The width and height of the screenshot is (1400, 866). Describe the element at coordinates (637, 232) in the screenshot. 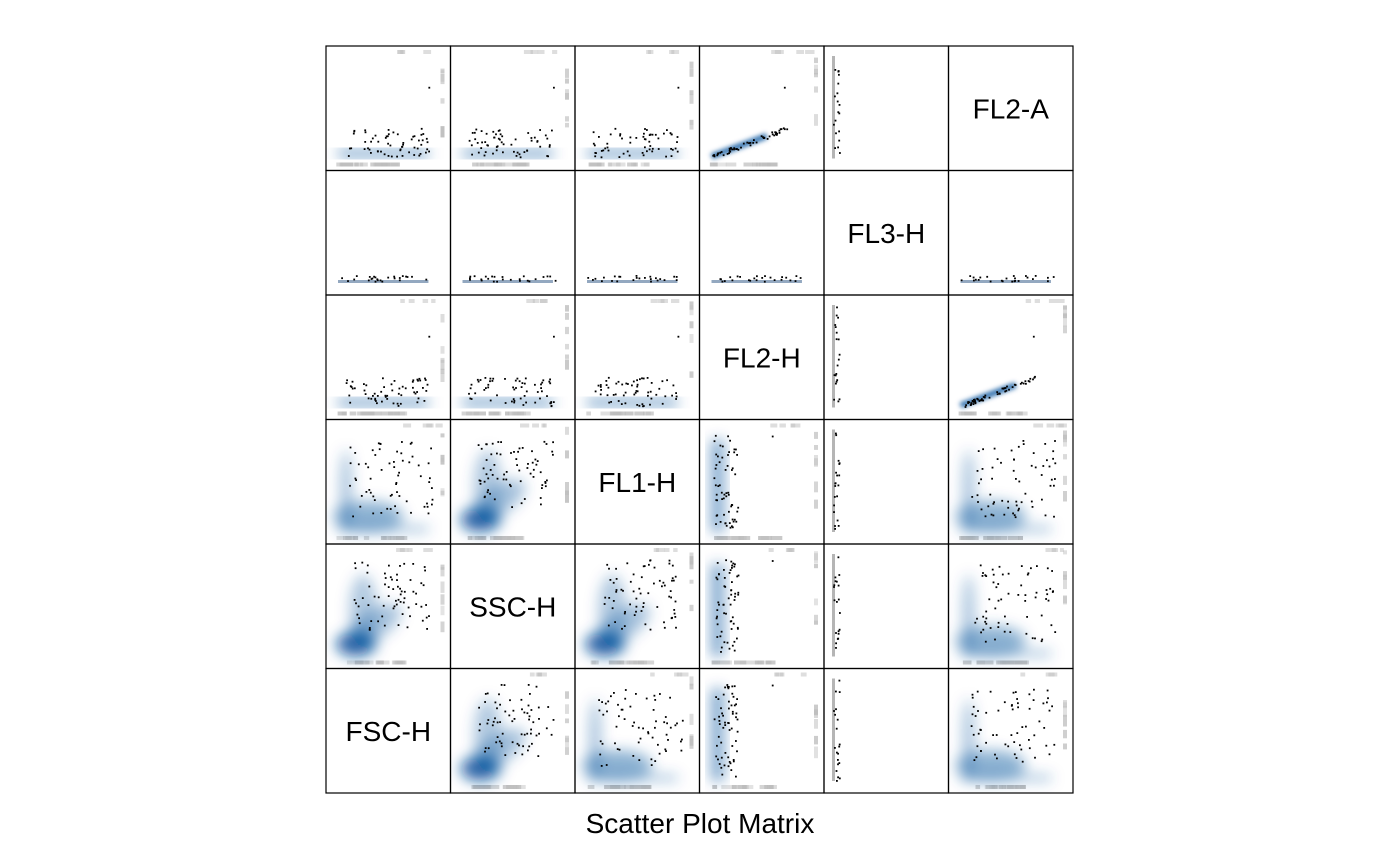

I see `panel-fl1-h-vs-fl3-h` at that location.